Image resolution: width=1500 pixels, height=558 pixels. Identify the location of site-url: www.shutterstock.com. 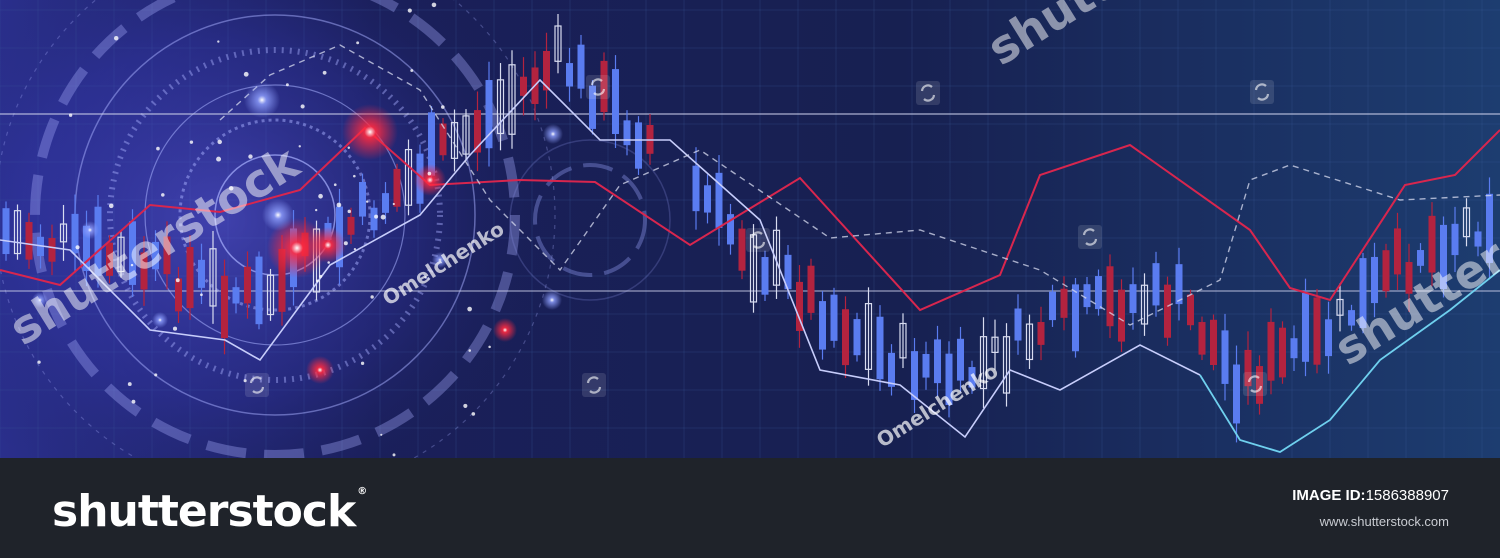
(1384, 521).